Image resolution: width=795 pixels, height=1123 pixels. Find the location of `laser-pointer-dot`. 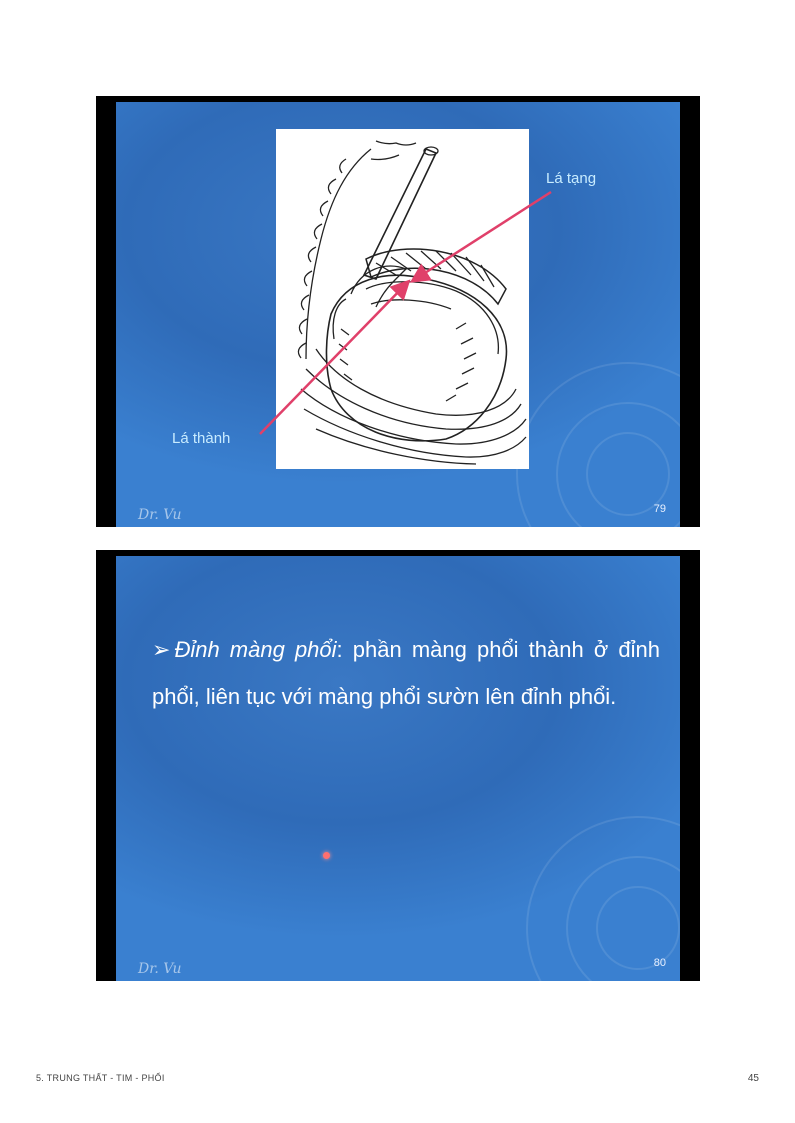

laser-pointer-dot is located at coordinates (326, 855).